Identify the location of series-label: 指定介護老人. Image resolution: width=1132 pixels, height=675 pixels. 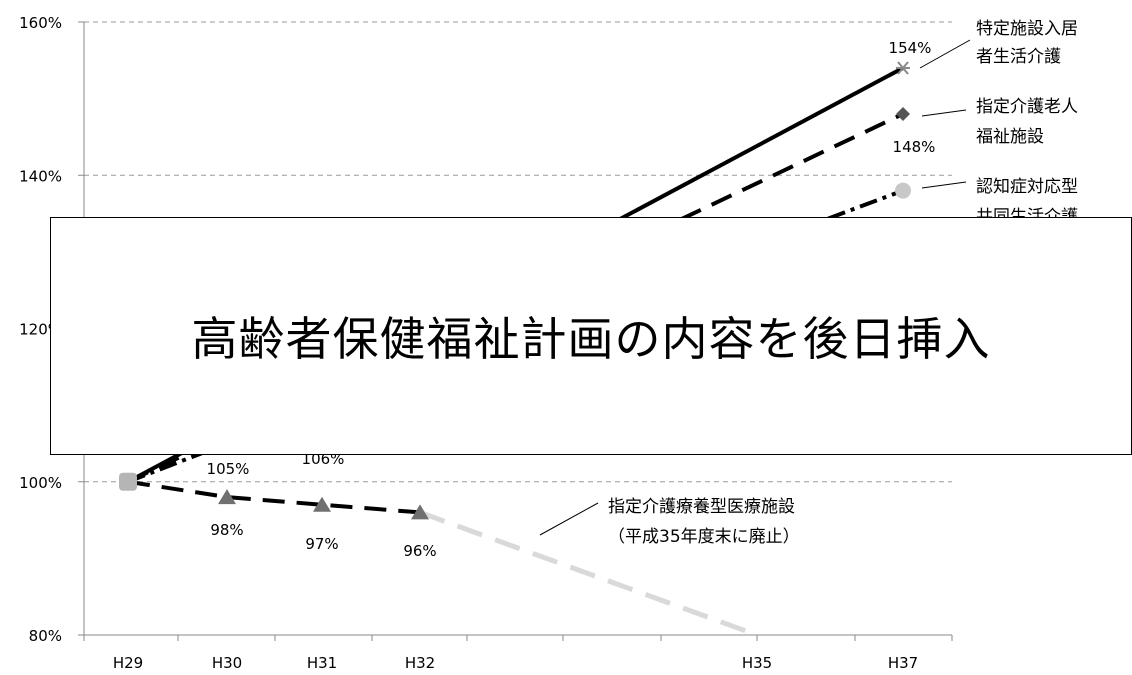
(1027, 107).